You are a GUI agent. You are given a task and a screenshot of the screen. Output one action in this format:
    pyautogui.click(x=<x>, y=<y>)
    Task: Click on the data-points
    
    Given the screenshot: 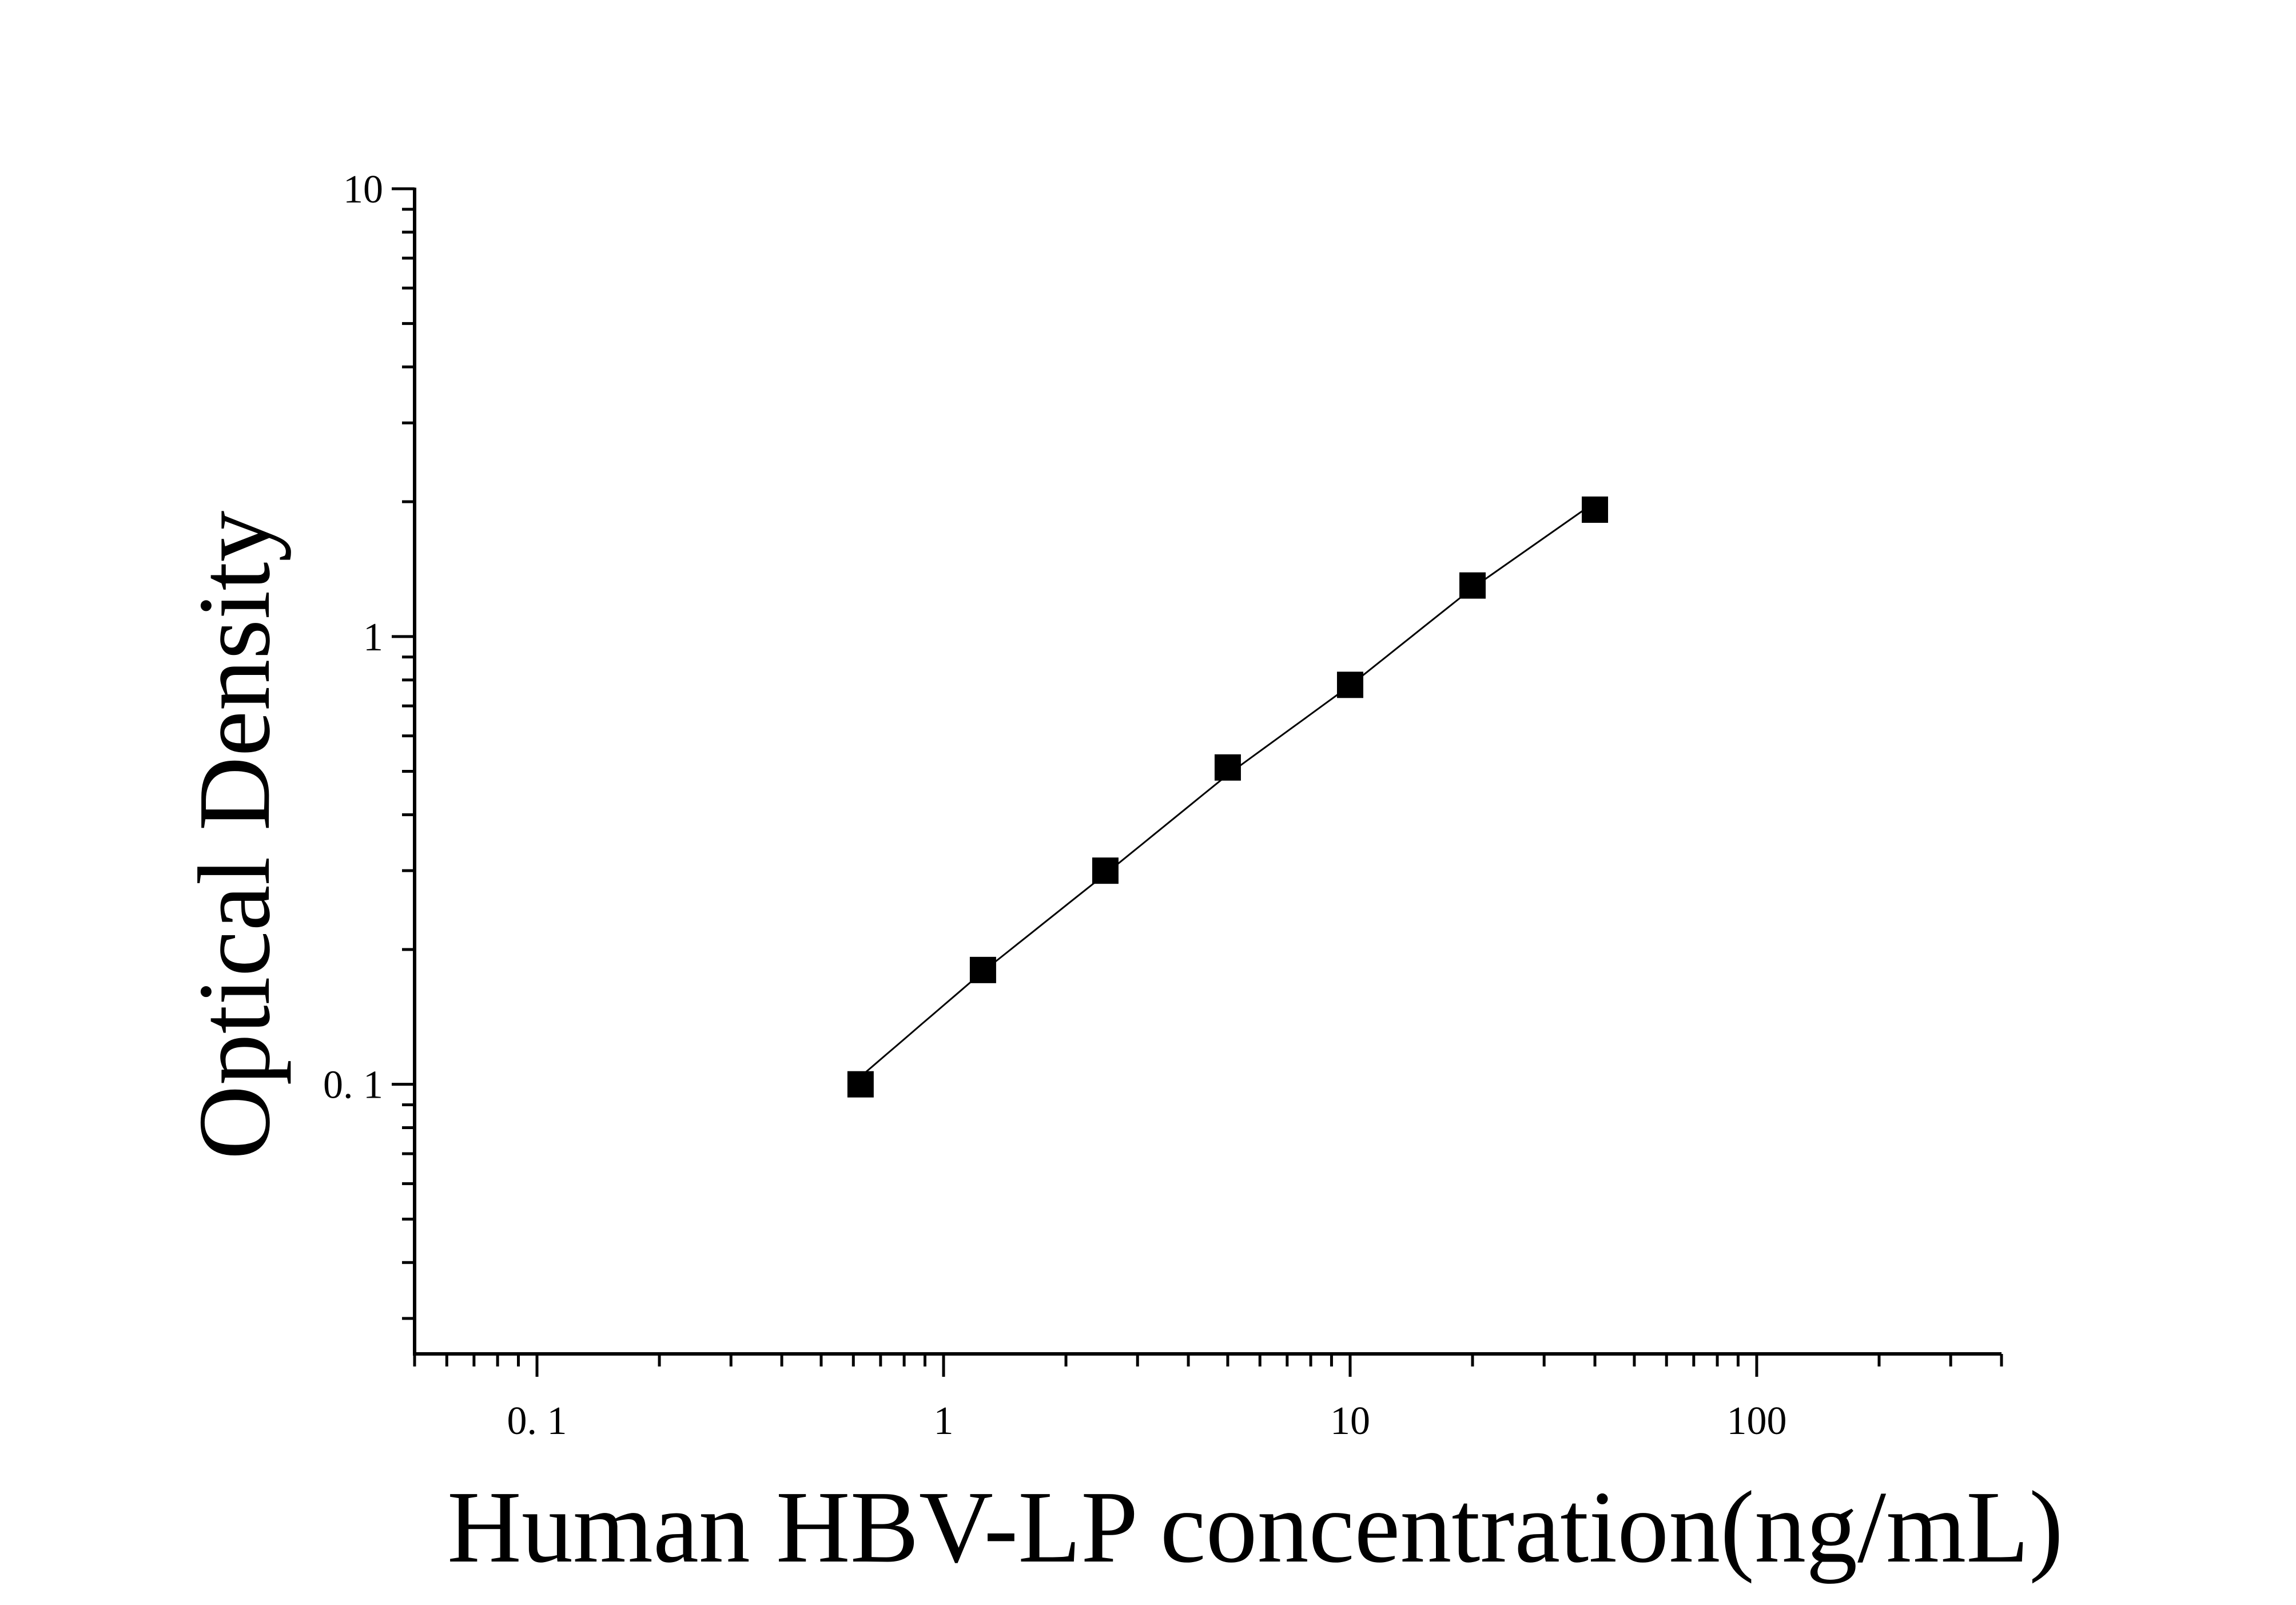 What is the action you would take?
    pyautogui.click(x=1228, y=797)
    